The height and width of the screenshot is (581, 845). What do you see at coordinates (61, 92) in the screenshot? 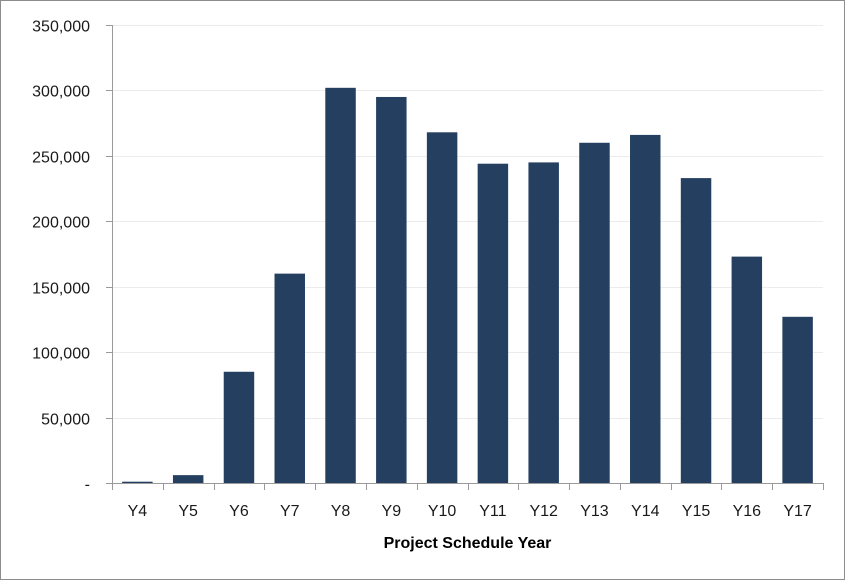
I see `y-tick-label: 300,000` at bounding box center [61, 92].